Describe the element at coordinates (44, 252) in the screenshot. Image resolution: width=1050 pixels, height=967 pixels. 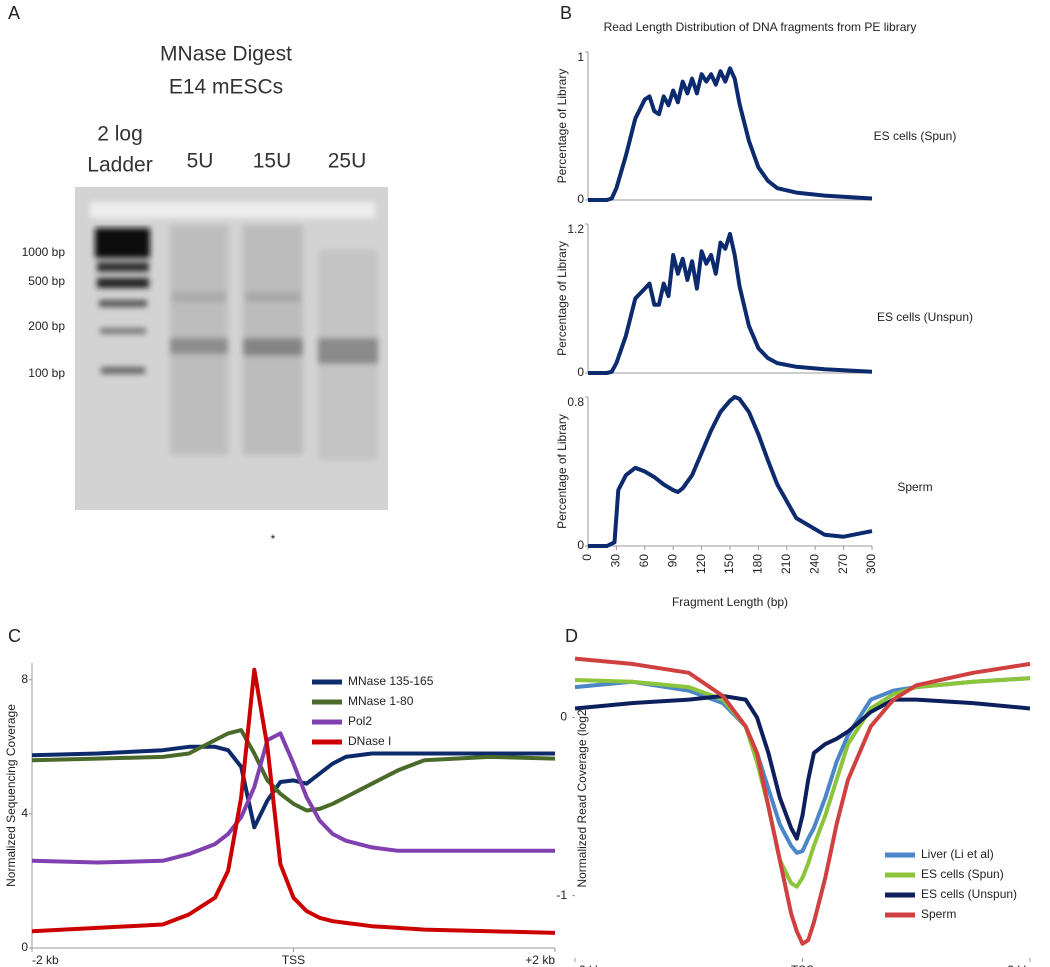
I see `size-label: 1000 bp` at that location.